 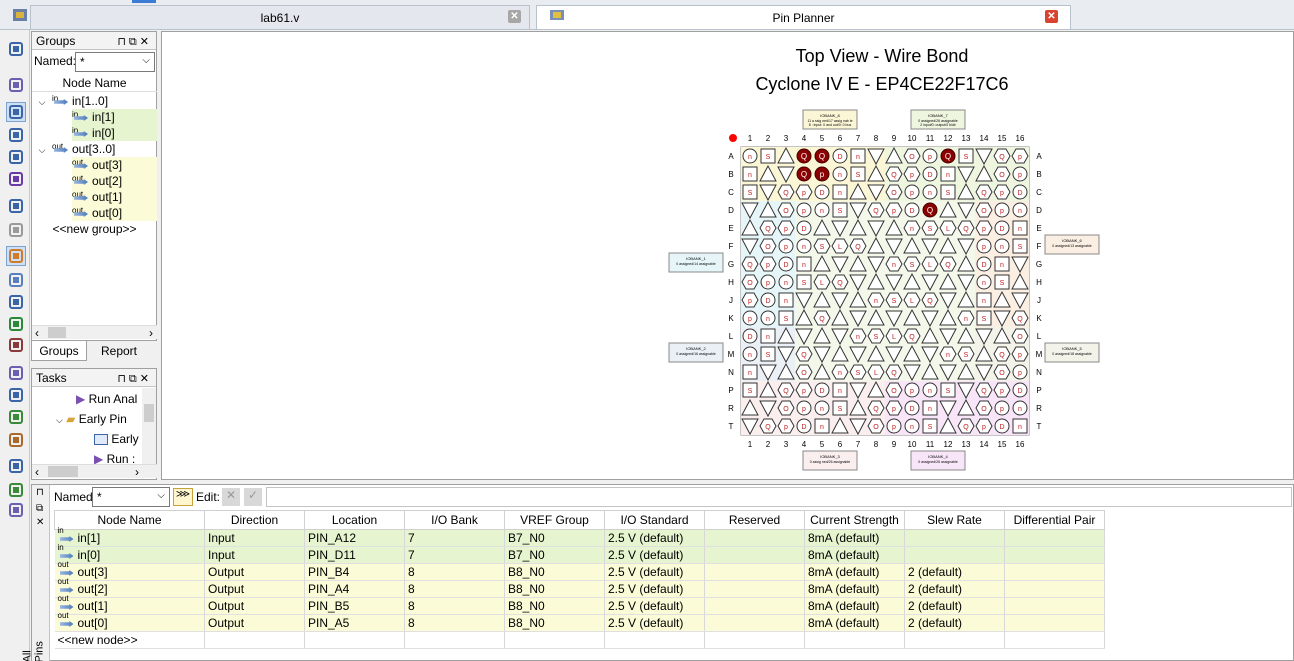 I want to click on cell-vref: B7_N0, so click(x=554, y=538).